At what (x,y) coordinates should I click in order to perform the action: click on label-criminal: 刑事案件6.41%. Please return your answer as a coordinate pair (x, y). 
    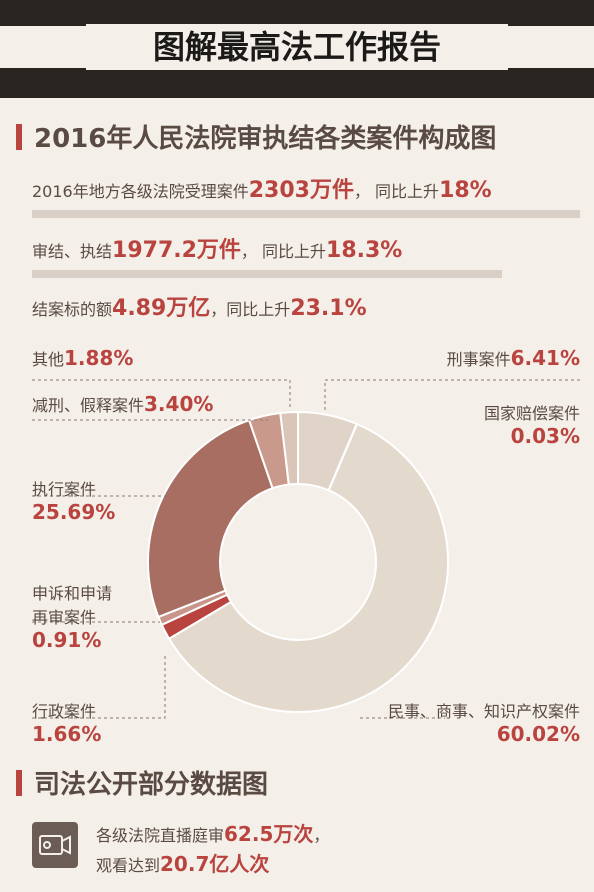
    Looking at the image, I should click on (513, 358).